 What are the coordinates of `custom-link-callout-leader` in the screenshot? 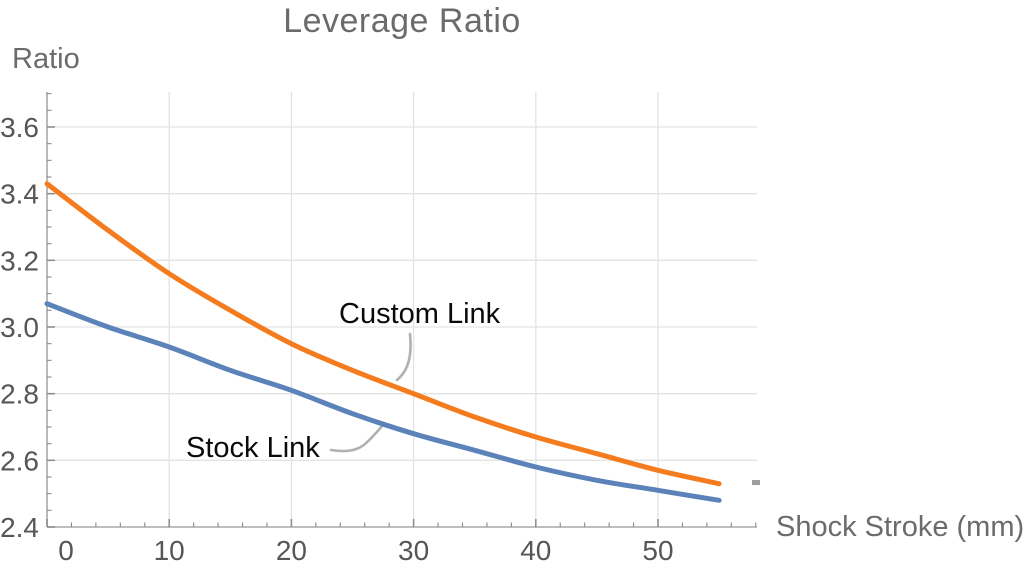 It's located at (403, 357).